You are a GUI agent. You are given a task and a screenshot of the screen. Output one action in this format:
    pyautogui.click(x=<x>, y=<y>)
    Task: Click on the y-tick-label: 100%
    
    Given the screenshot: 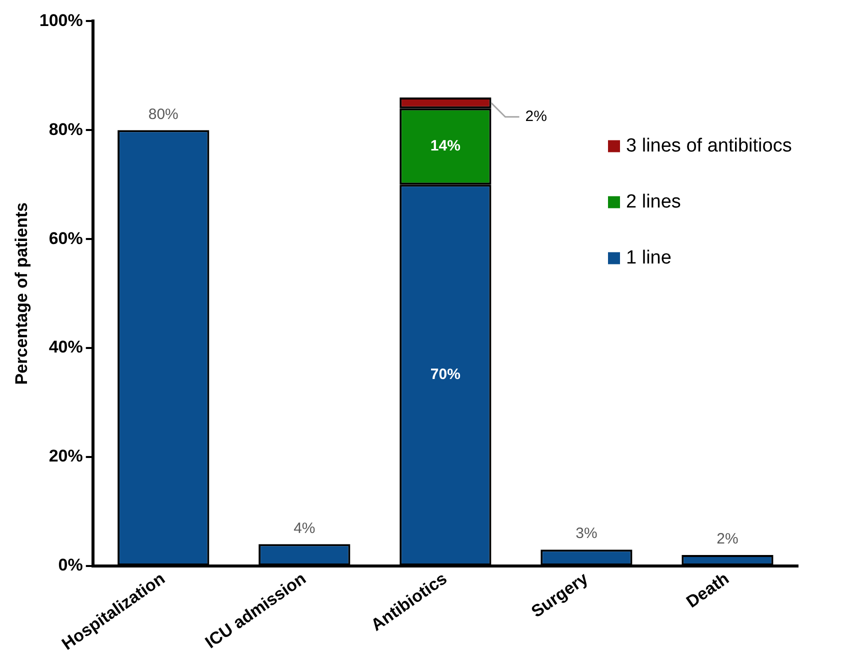 What is the action you would take?
    pyautogui.click(x=61, y=20)
    